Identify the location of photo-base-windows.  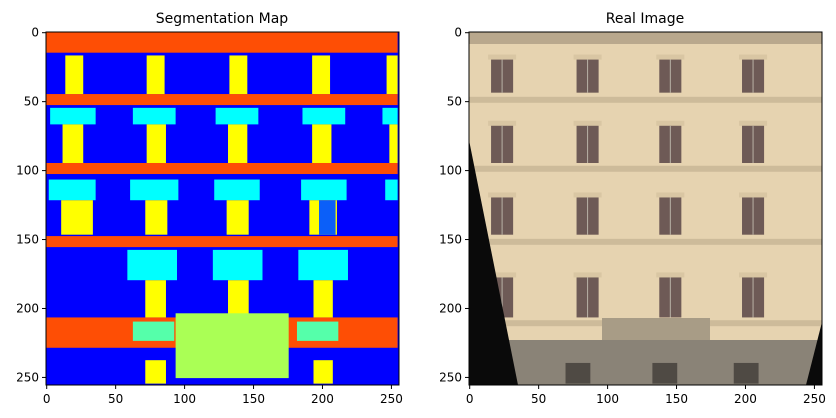
(662, 373).